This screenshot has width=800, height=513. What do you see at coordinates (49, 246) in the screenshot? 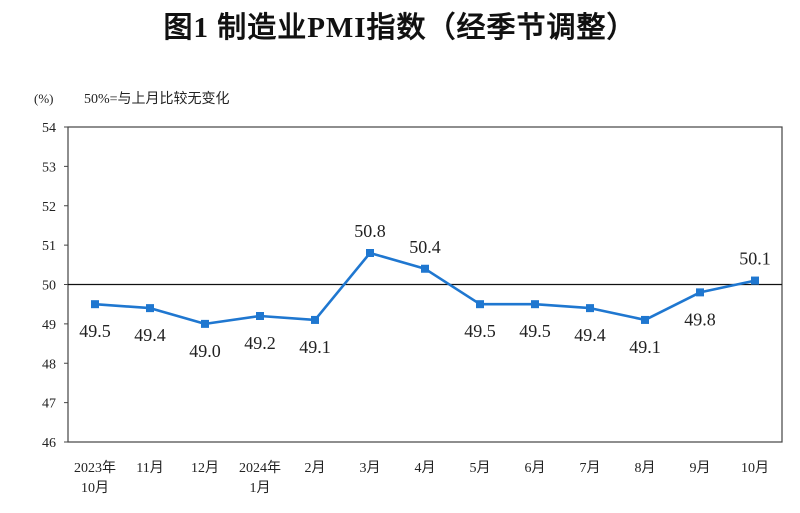
I see `y-tick-label: 51` at bounding box center [49, 246].